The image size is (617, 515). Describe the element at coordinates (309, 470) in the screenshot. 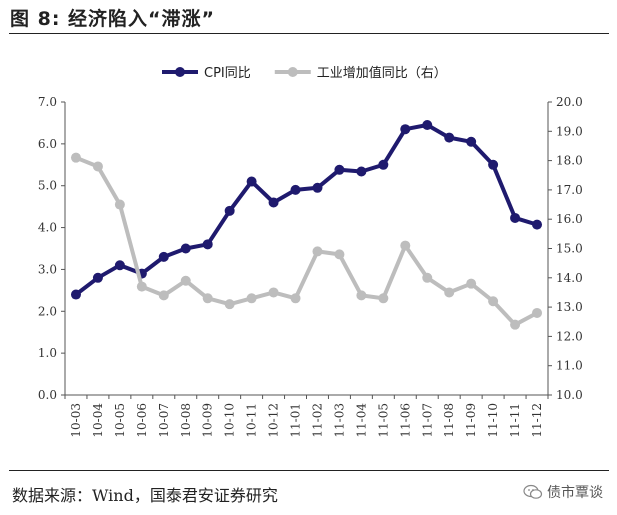

I see `source-rule` at that location.